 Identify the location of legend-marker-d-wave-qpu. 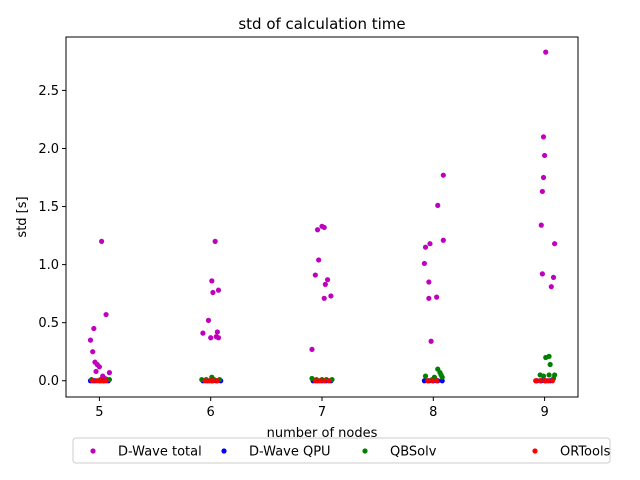
(224, 451).